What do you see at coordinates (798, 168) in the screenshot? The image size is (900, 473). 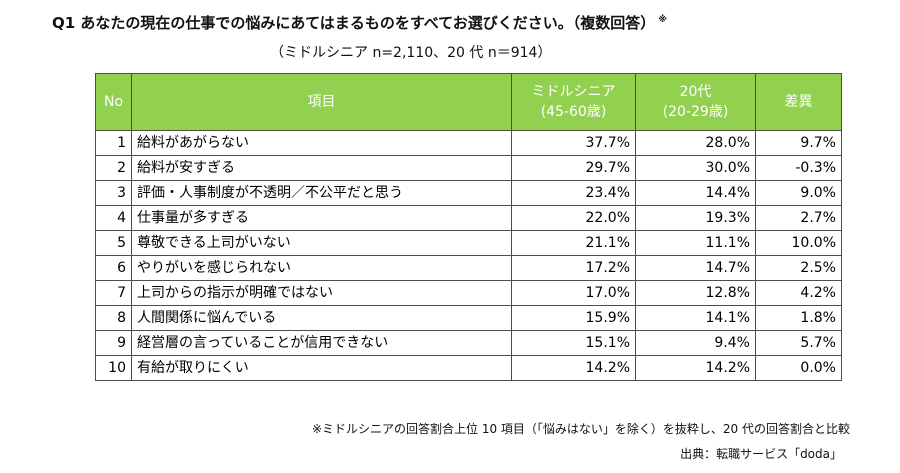 I see `row-difference: -0.3%` at bounding box center [798, 168].